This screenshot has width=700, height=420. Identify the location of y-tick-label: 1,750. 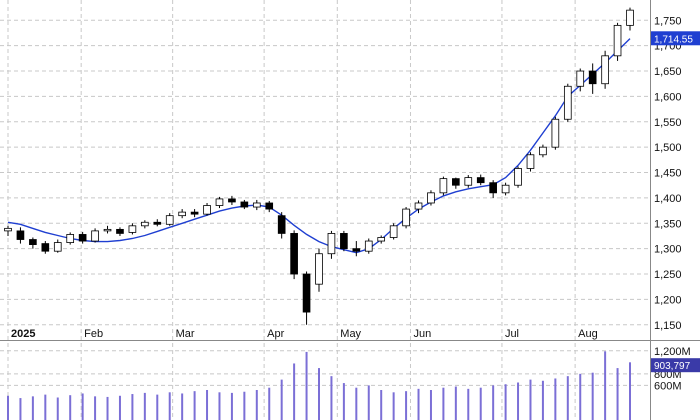
(668, 21).